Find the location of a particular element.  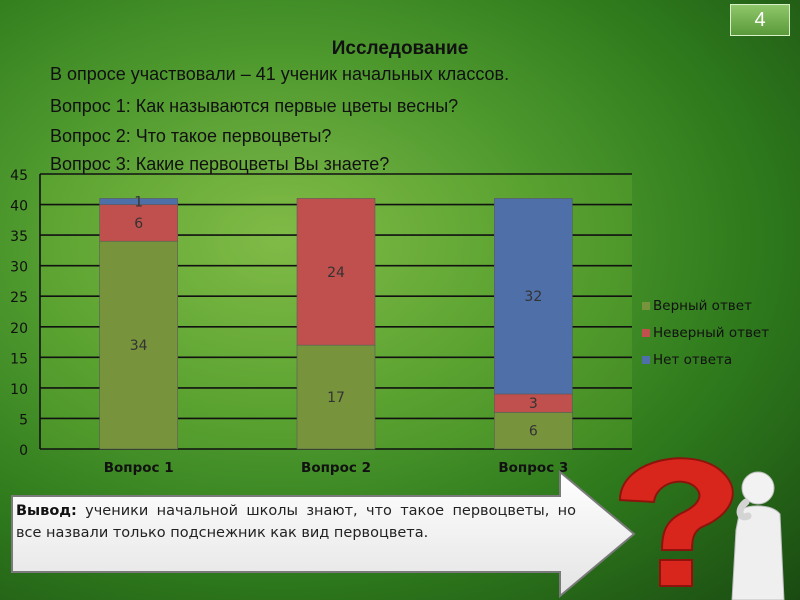

y-tick-label: 30 is located at coordinates (19, 268).